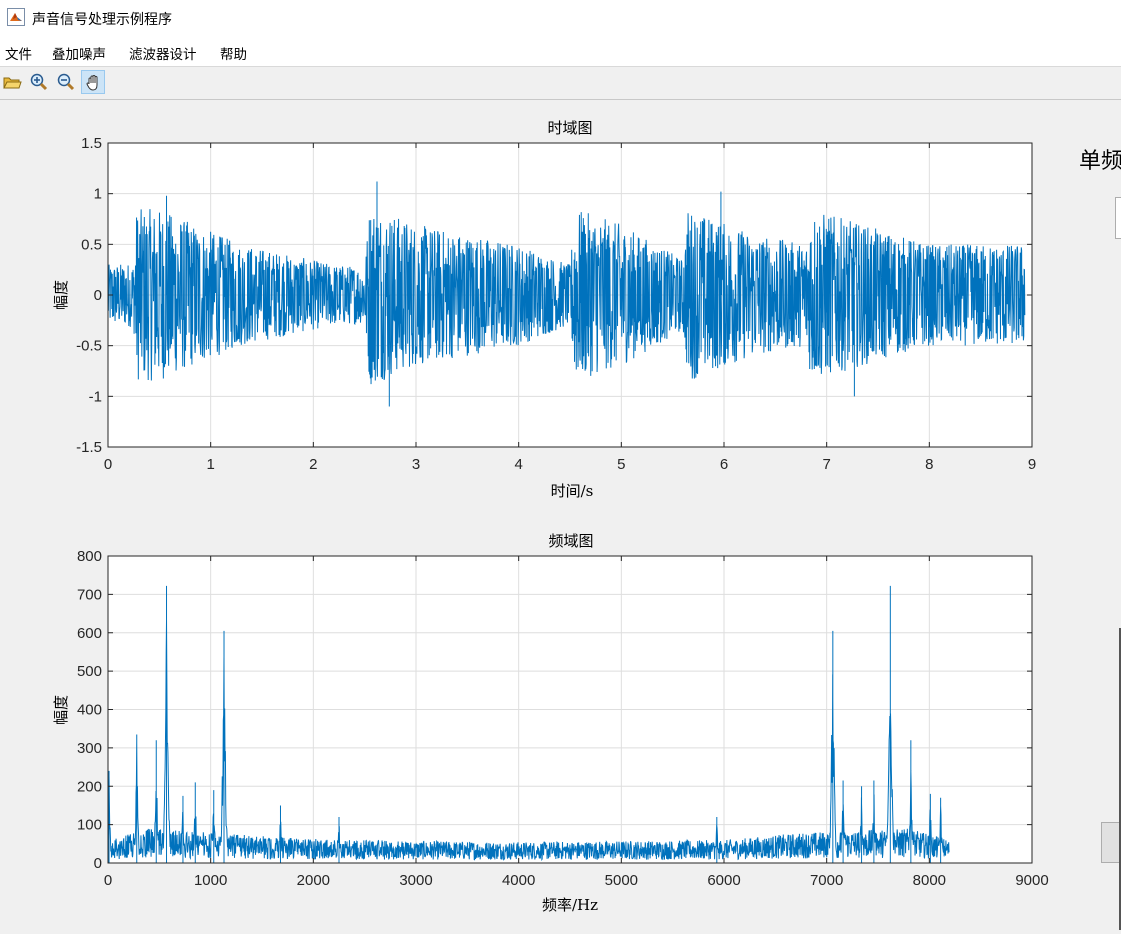 Image resolution: width=1121 pixels, height=934 pixels. What do you see at coordinates (560, 83) in the screenshot?
I see `toolbar` at bounding box center [560, 83].